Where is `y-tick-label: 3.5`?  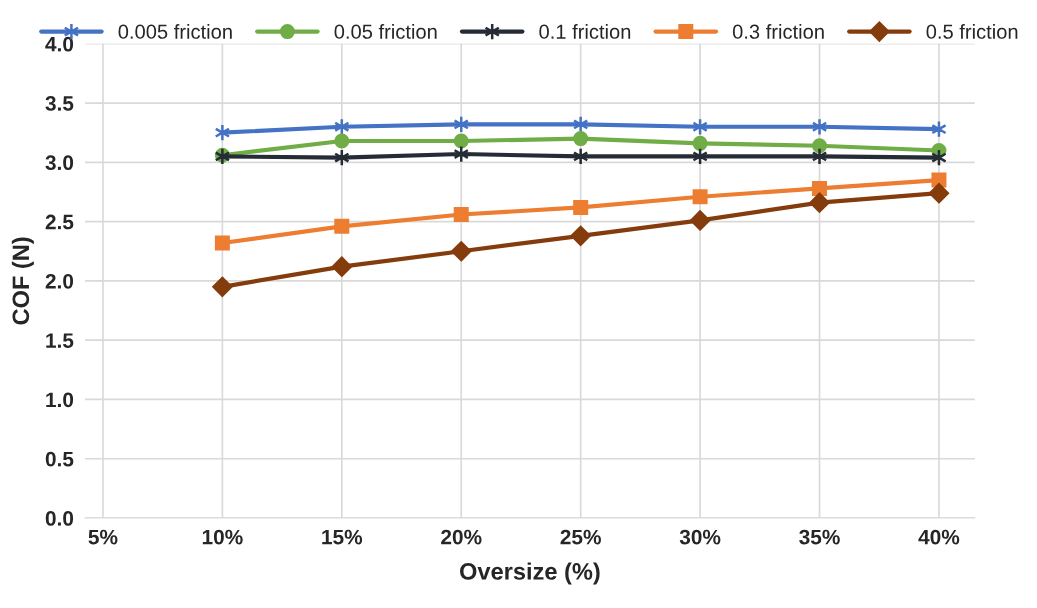 y-tick-label: 3.5 is located at coordinates (59, 103).